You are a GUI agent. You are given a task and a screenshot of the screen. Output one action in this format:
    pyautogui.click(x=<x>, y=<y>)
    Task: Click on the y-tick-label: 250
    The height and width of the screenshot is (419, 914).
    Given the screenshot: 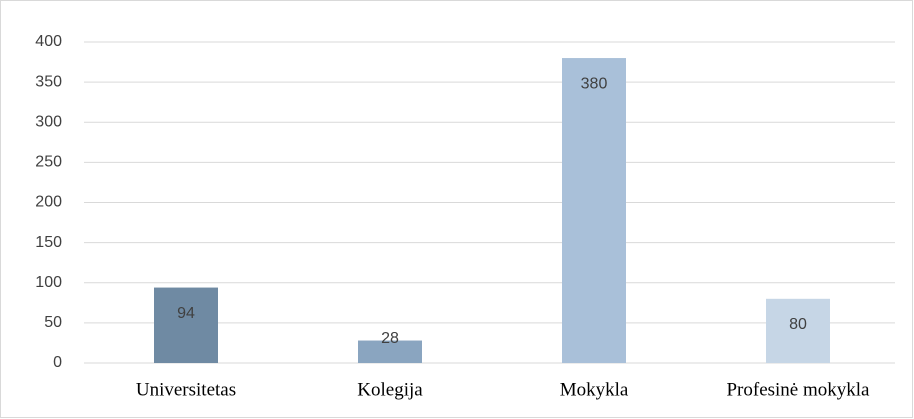 What is the action you would take?
    pyautogui.click(x=48, y=162)
    